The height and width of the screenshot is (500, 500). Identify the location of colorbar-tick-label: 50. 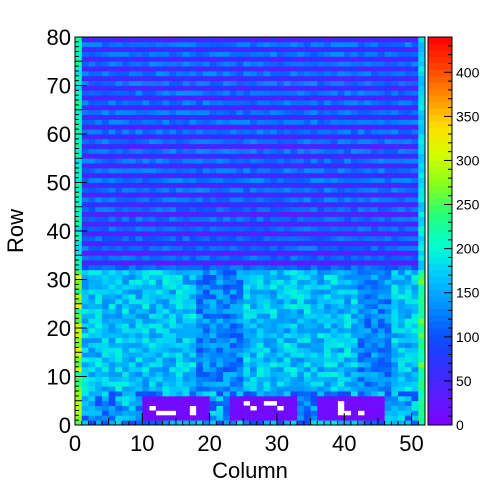
(464, 381).